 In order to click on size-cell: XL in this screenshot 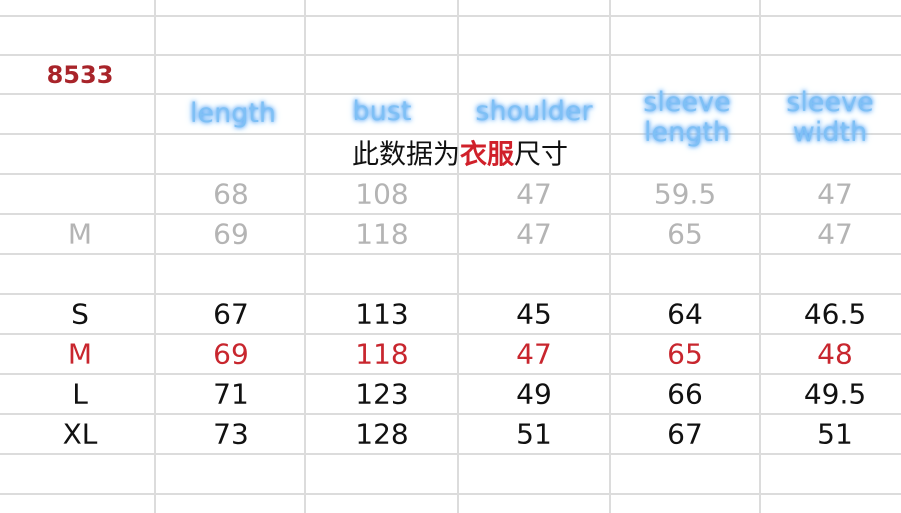, I will do `click(80, 434)`.